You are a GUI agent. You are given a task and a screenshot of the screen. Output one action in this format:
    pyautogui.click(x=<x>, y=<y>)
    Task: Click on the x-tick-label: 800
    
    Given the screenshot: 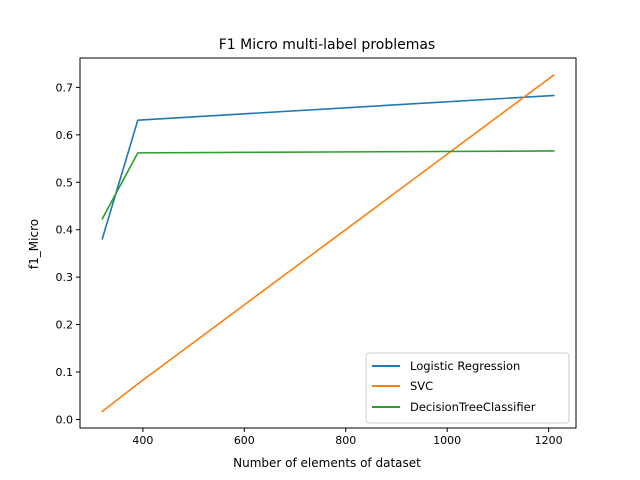 What is the action you would take?
    pyautogui.click(x=345, y=440)
    